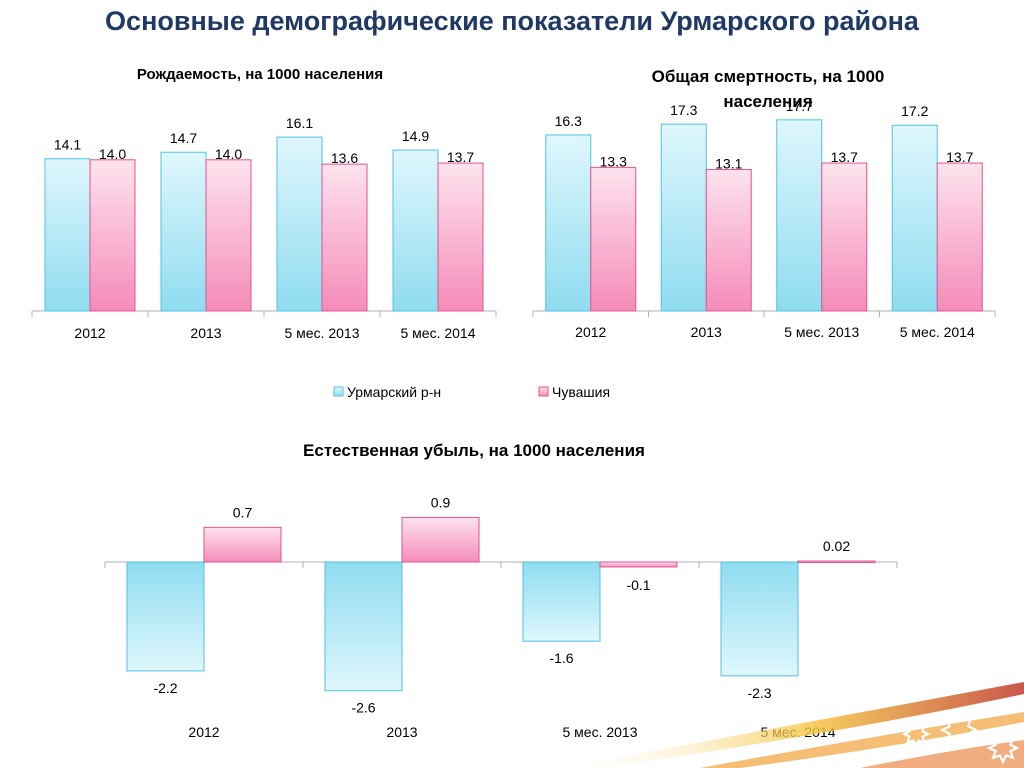  I want to click on birth-rate-chart-title: Рождаемость, на 1000 населения, so click(260, 74).